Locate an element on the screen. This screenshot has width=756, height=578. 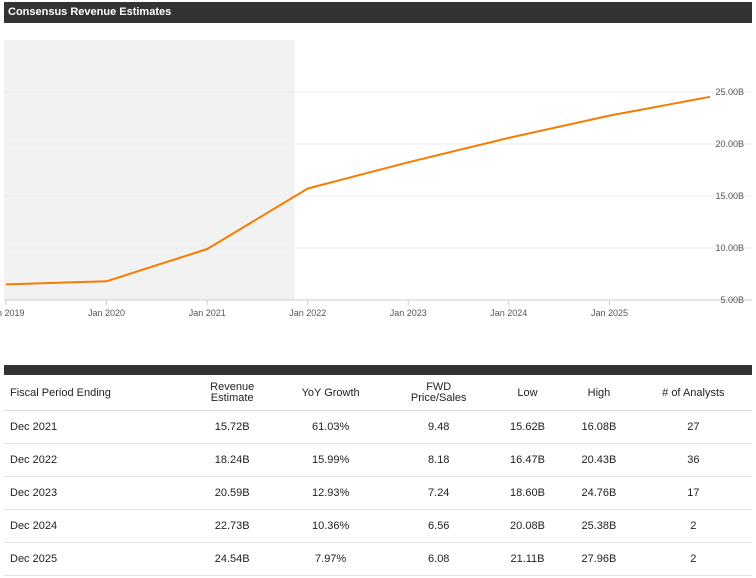
cell-fiscal-period: Dec 2021 is located at coordinates (96, 427).